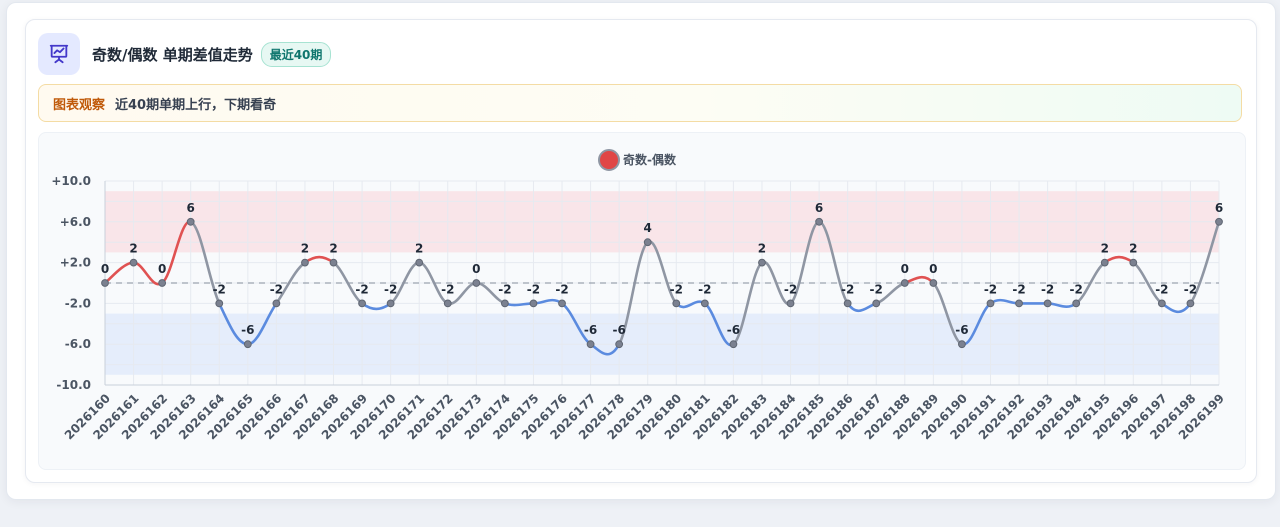 The height and width of the screenshot is (527, 1280). I want to click on observation-text: 近40期单期上行，下期看奇, so click(196, 105).